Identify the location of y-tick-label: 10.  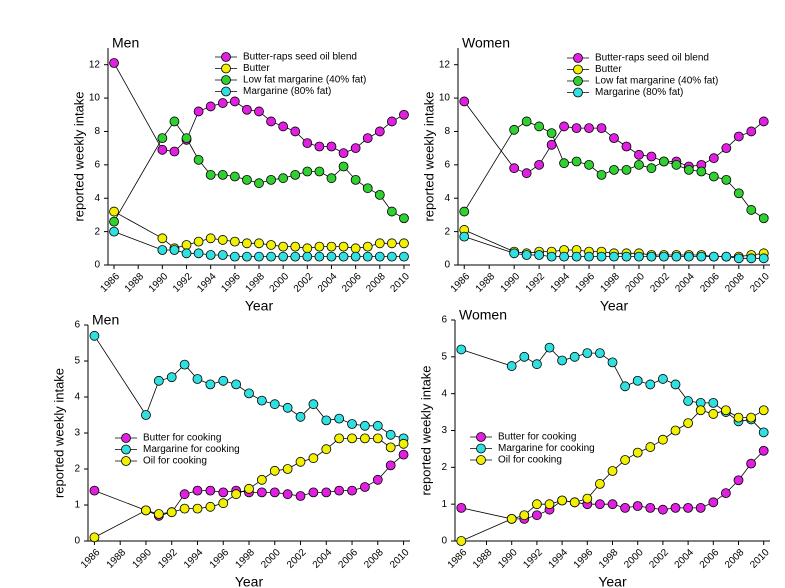
(445, 98).